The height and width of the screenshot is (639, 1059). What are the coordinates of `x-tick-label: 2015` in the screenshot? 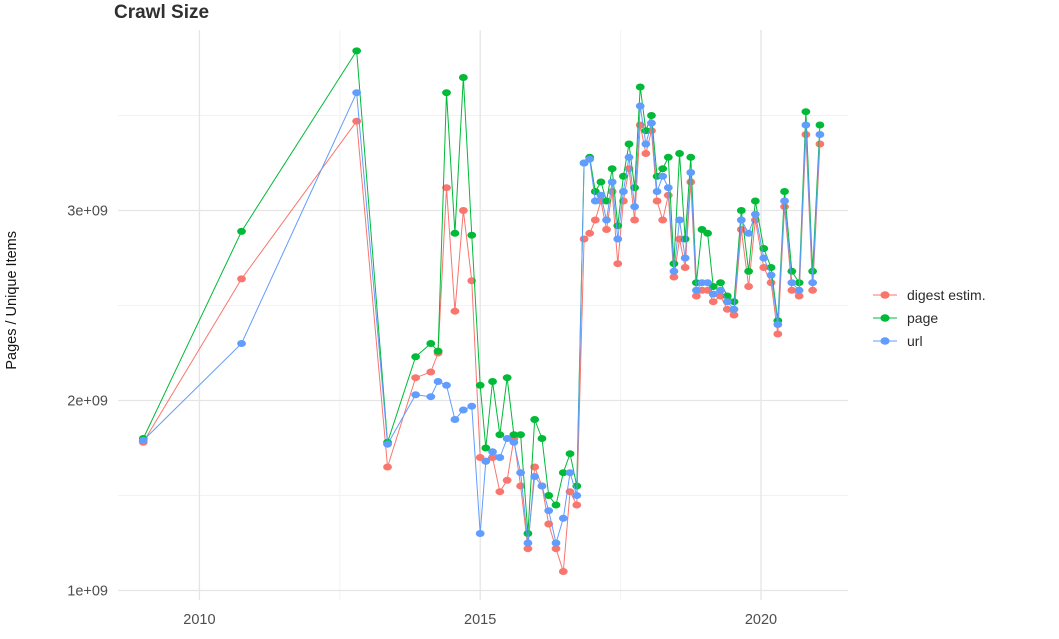 It's located at (480, 620).